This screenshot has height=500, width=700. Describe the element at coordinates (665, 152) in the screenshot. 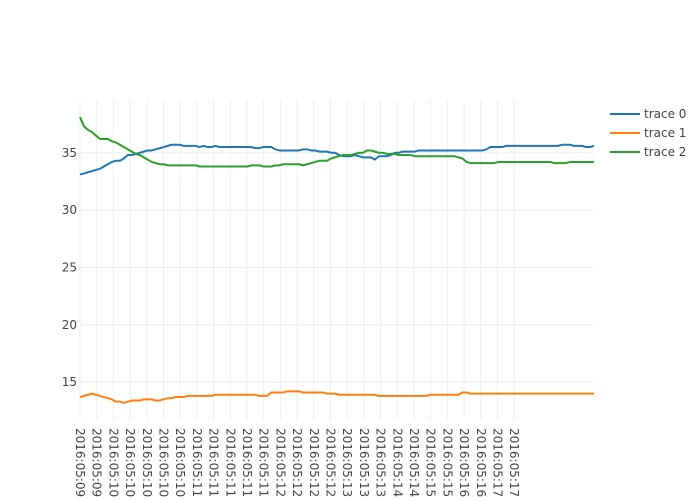

I see `legend-label: trace 2` at that location.